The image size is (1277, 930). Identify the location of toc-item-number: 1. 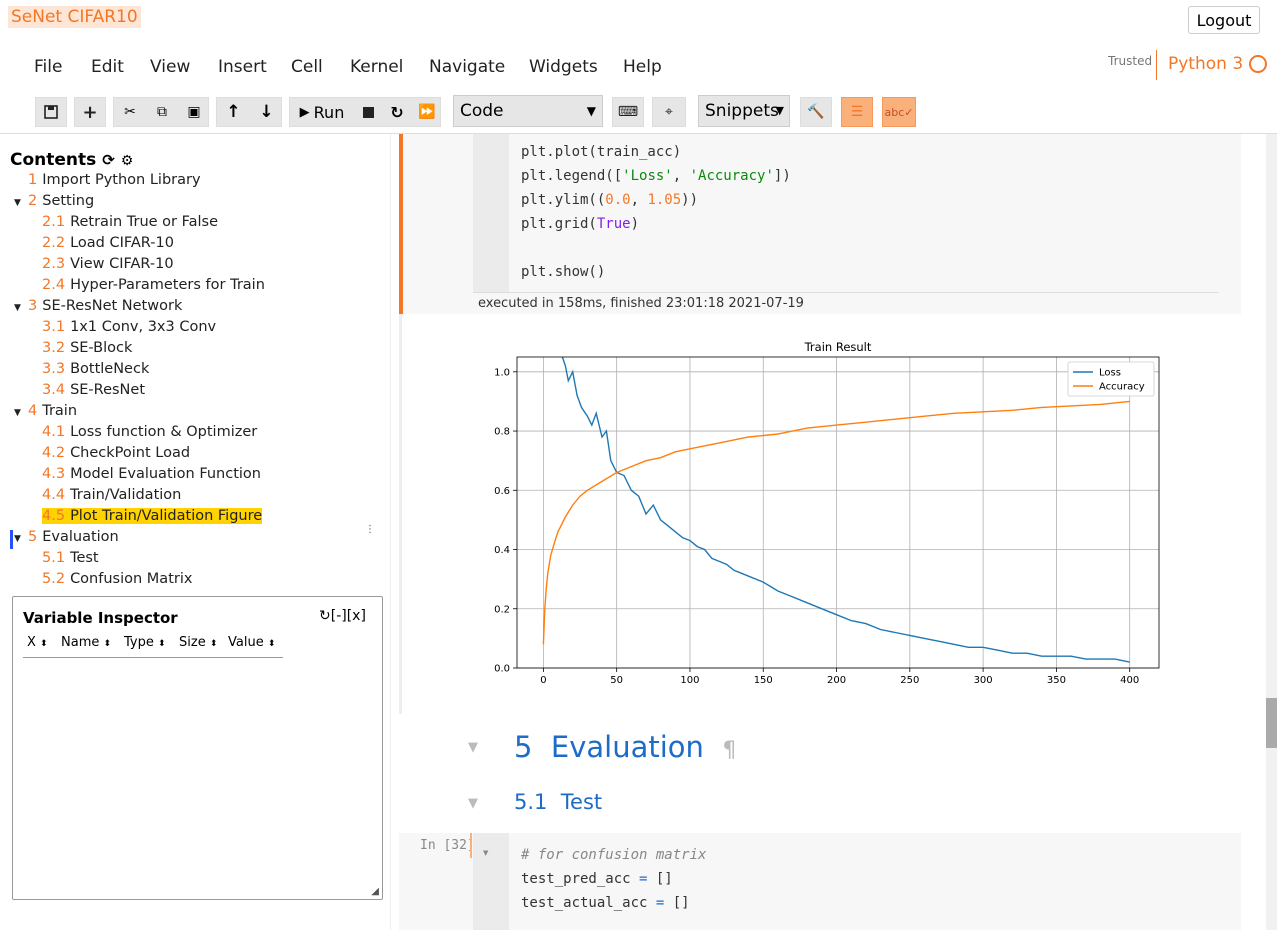
(33, 180).